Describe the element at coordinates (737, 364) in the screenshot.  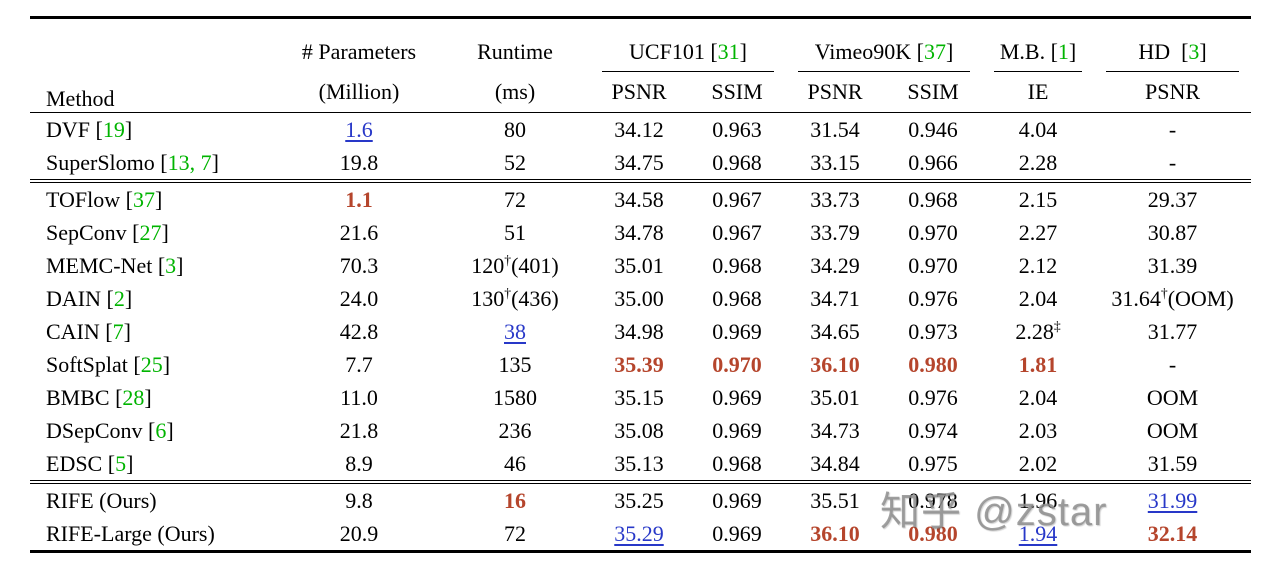
I see `value-text: 0.970` at that location.